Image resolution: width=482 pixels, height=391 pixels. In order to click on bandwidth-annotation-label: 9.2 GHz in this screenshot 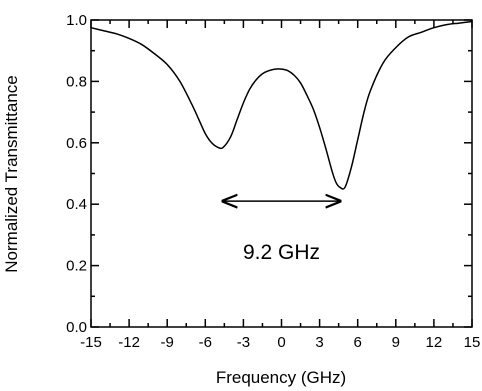, I will do `click(281, 252)`.